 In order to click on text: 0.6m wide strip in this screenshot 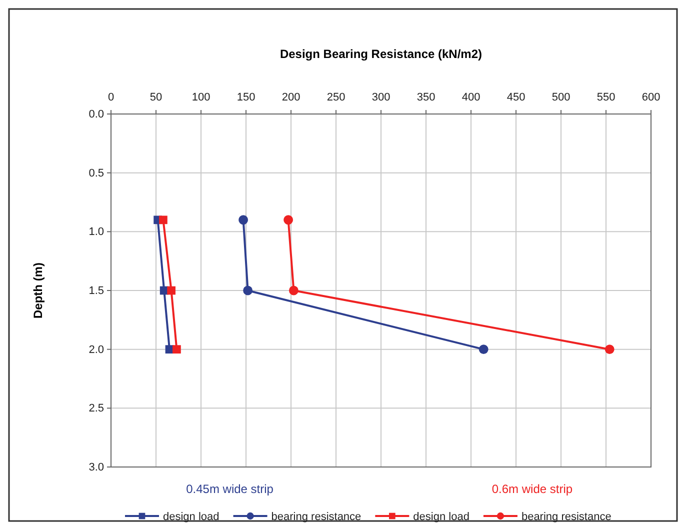, I will do `click(532, 489)`.